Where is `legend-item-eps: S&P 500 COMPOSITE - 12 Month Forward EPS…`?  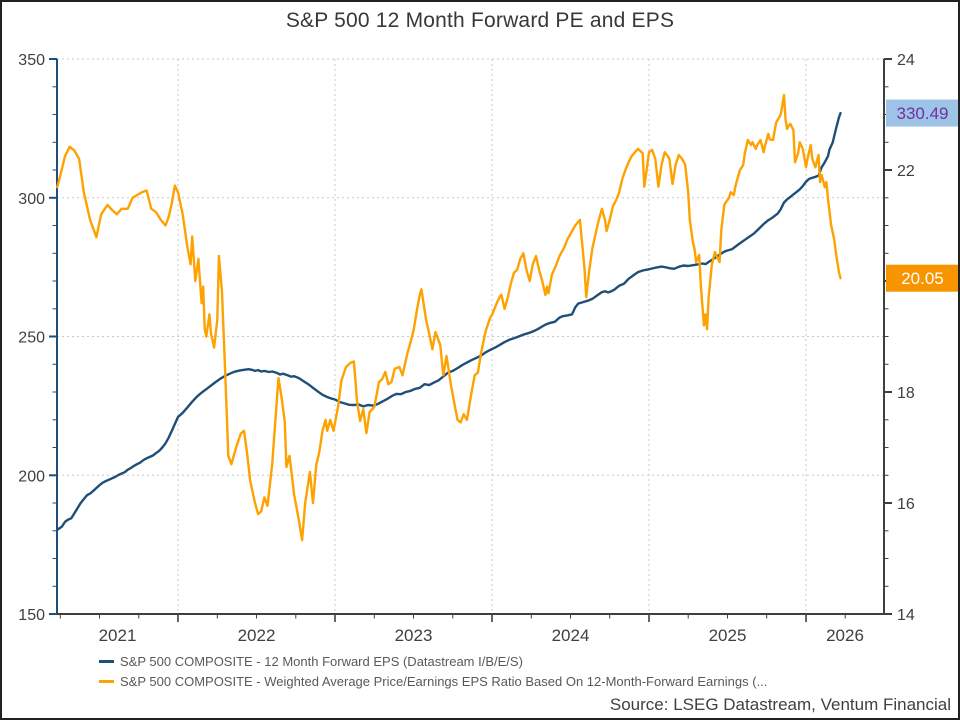
legend-item-eps: S&P 500 COMPOSITE - 12 Month Forward EPS… is located at coordinates (433, 661).